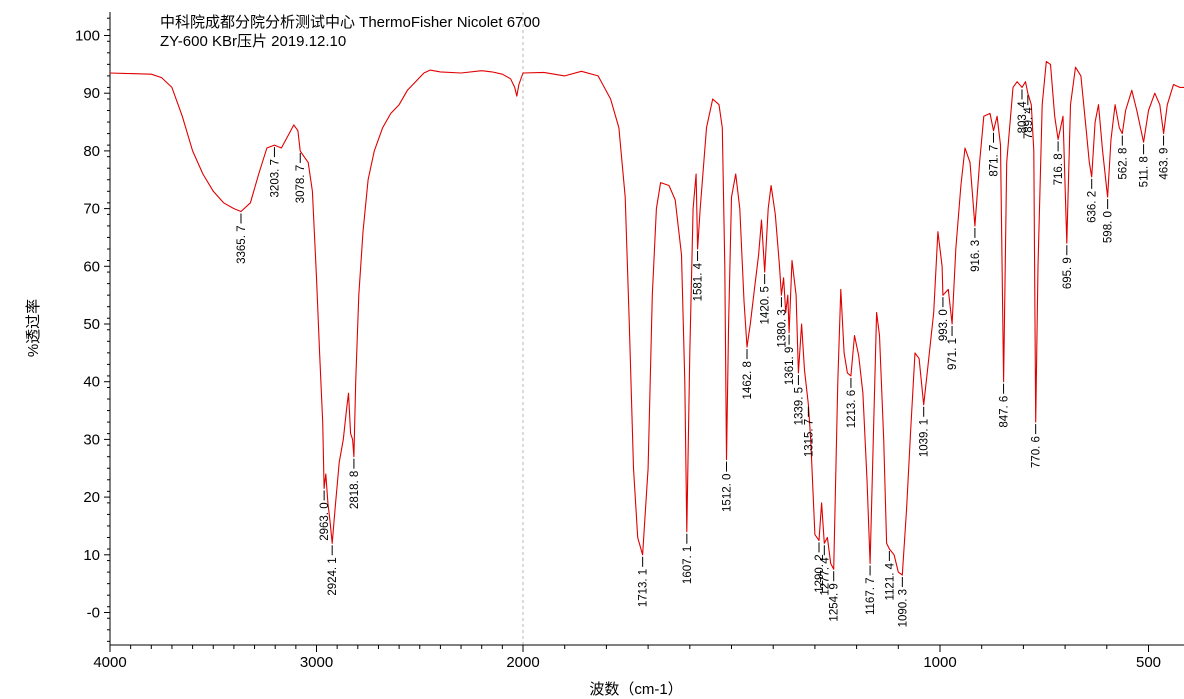 The image size is (1184, 699). What do you see at coordinates (253, 41) in the screenshot?
I see `chart-title-line-2: ZY-600 KBr压片 2019.12.10` at bounding box center [253, 41].